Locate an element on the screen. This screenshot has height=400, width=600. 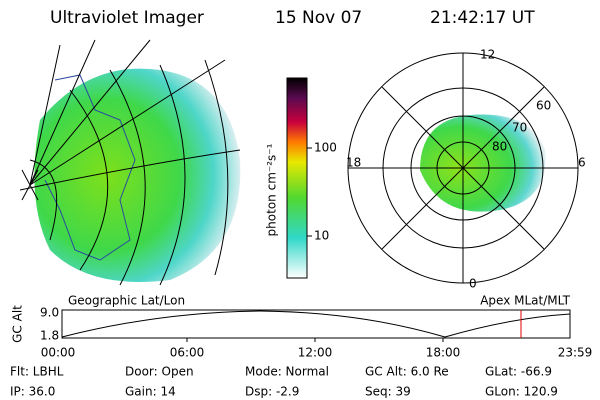
mlt-label: 6 is located at coordinates (582, 163).